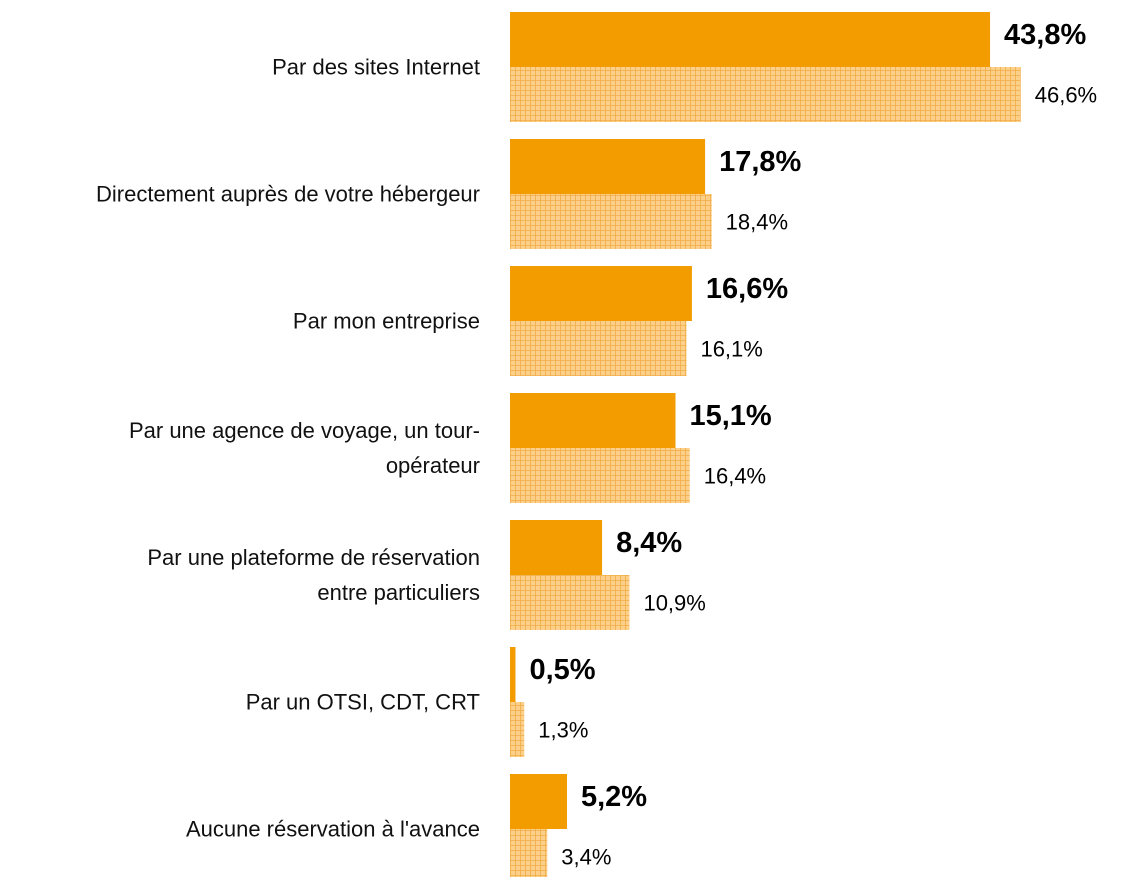 This screenshot has width=1124, height=877. What do you see at coordinates (586, 856) in the screenshot?
I see `value-label: 3,4%` at bounding box center [586, 856].